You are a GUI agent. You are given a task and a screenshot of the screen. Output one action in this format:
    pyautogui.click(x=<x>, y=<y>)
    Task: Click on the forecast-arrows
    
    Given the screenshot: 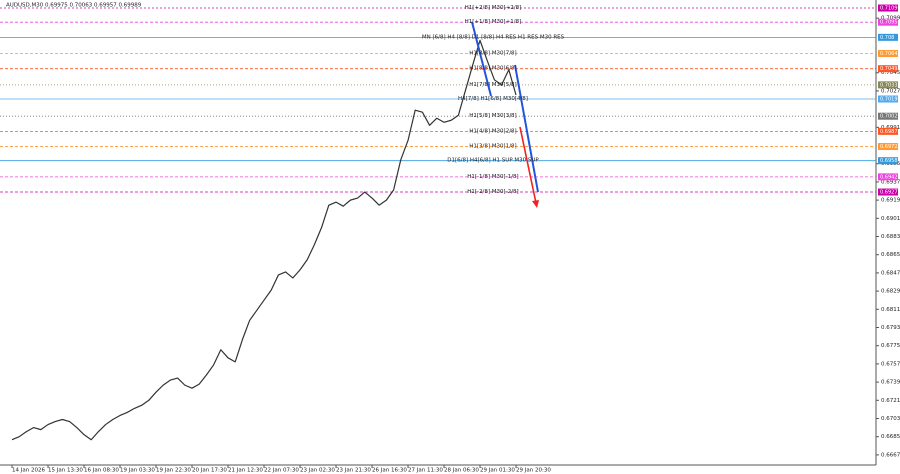 What is the action you would take?
    pyautogui.click(x=505, y=114)
    